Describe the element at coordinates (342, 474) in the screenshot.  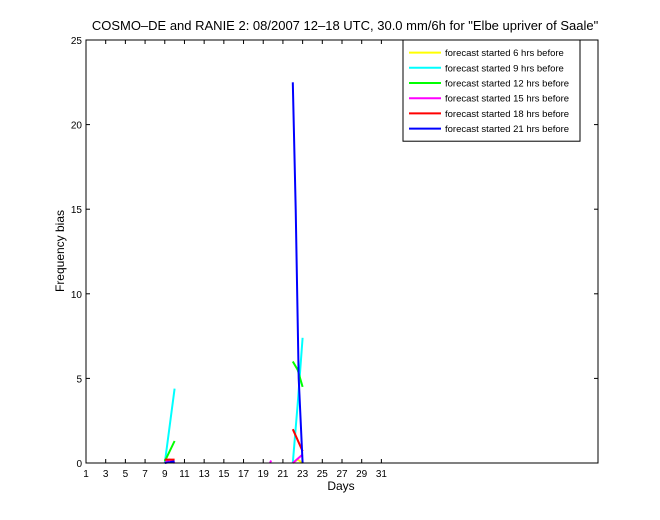
I see `x-tick-label: 27` at that location.